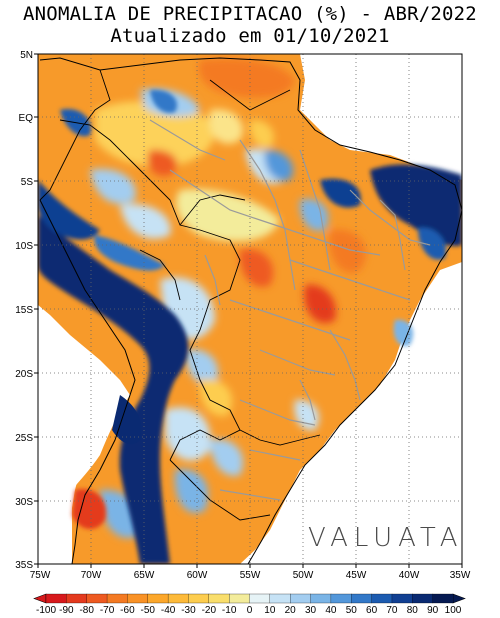  I want to click on colorbar-label: 50, so click(352, 610).